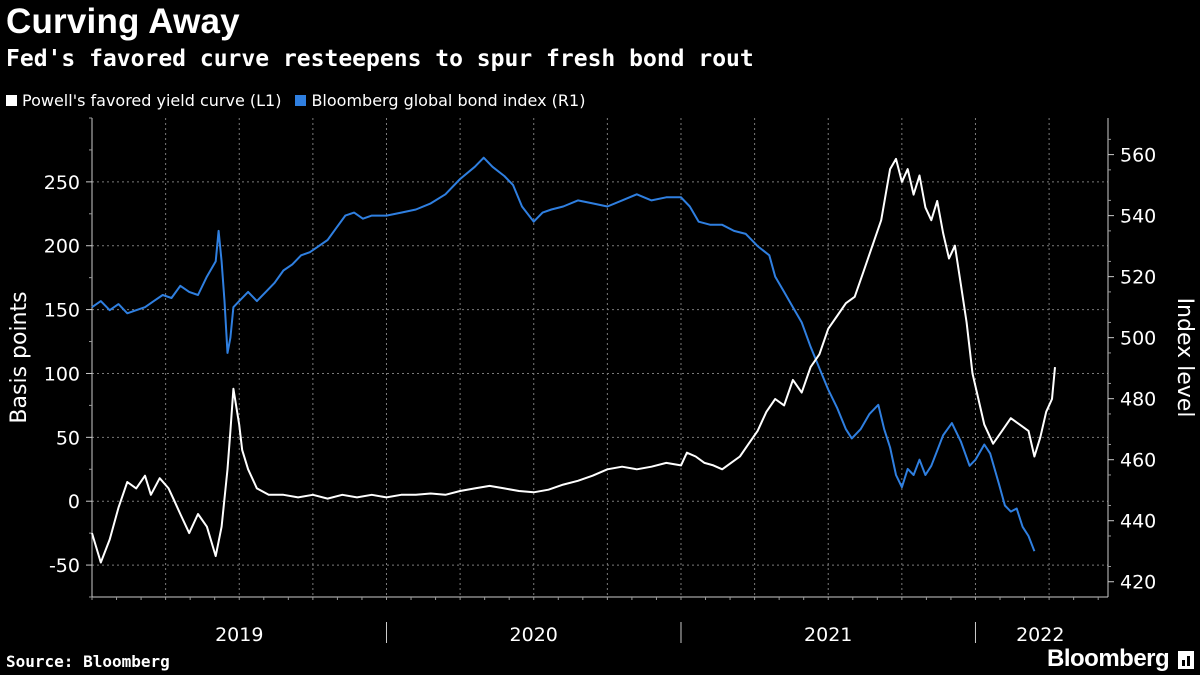 This screenshot has height=675, width=1200. What do you see at coordinates (1138, 583) in the screenshot?
I see `right-axis-tick-label: 420` at bounding box center [1138, 583].